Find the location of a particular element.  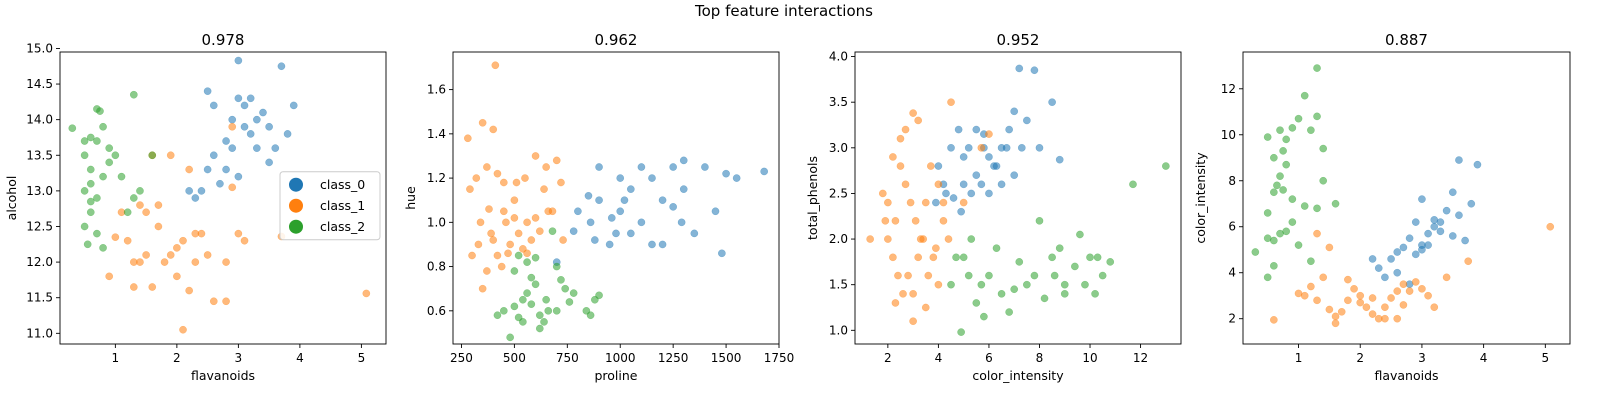

y-axis-label: total_phenols is located at coordinates (812, 198).